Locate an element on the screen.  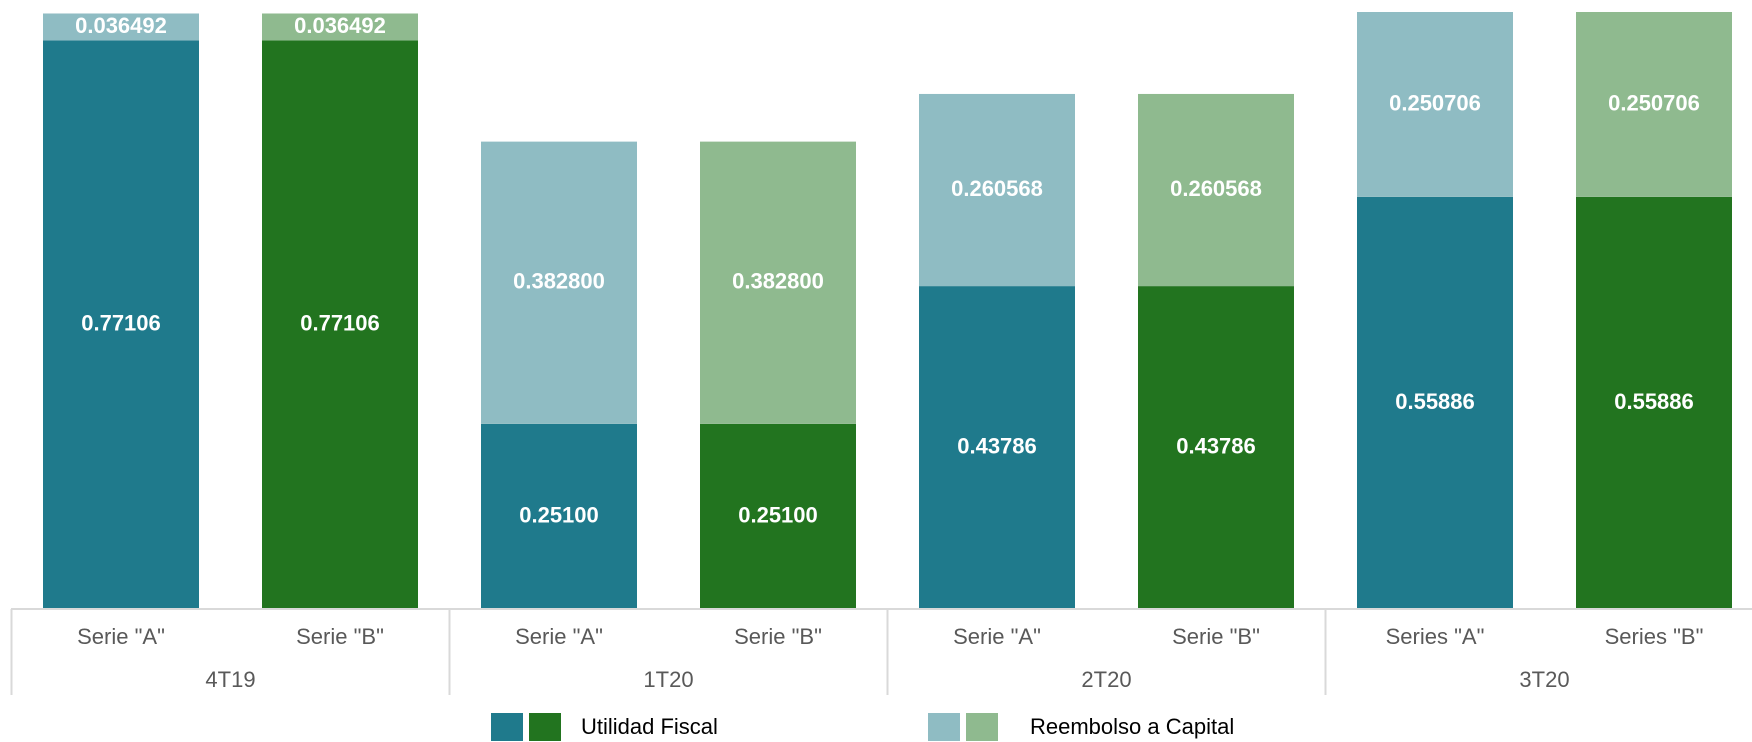
group-label: 1T20 is located at coordinates (668, 679).